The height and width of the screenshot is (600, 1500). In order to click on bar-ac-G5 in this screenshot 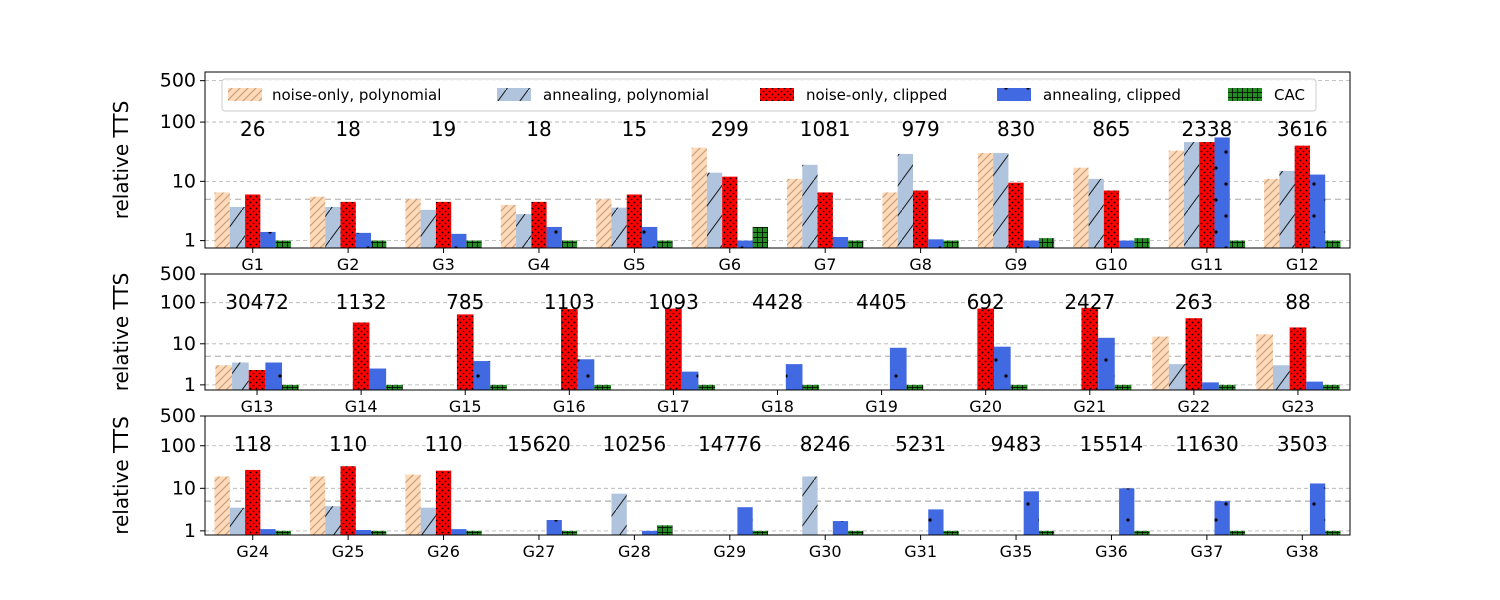, I will do `click(650, 237)`.